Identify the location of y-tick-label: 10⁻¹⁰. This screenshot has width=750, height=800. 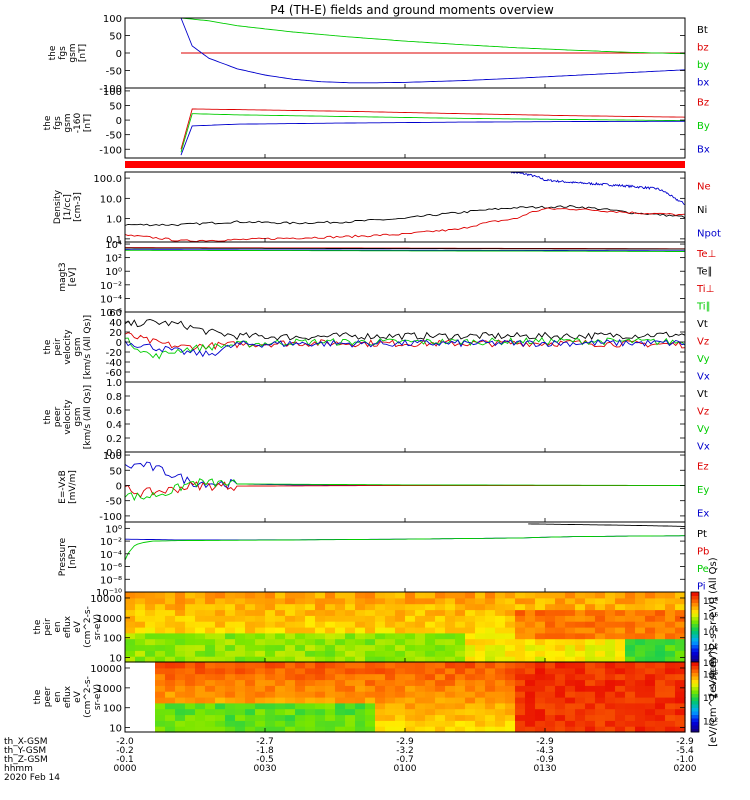
(109, 593).